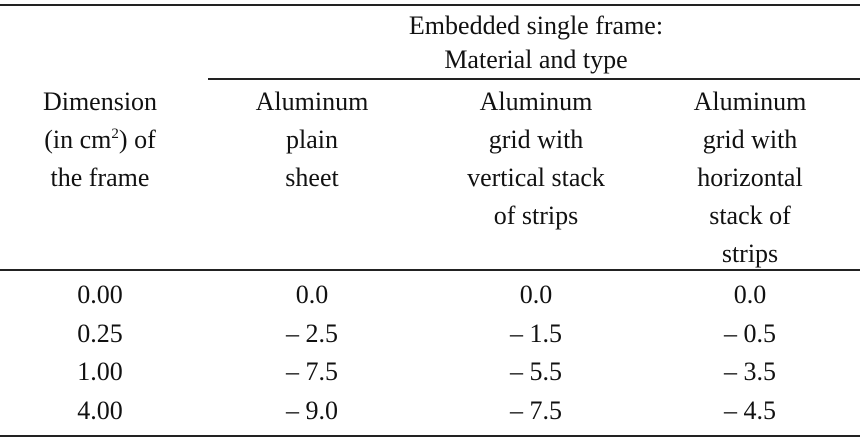 The image size is (860, 440). What do you see at coordinates (430, 5) in the screenshot?
I see `top-rule` at bounding box center [430, 5].